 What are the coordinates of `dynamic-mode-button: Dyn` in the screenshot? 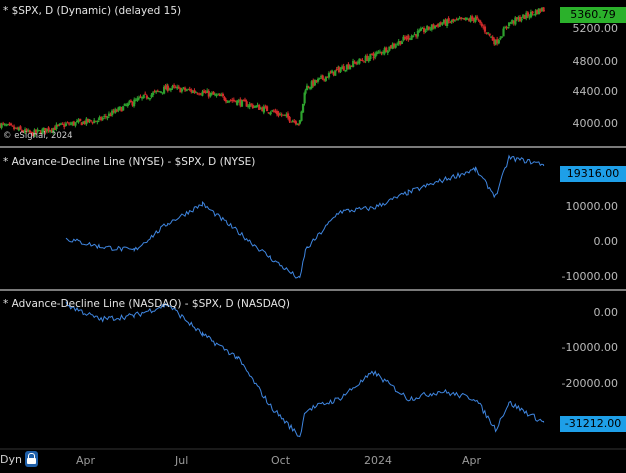 It's located at (20, 459).